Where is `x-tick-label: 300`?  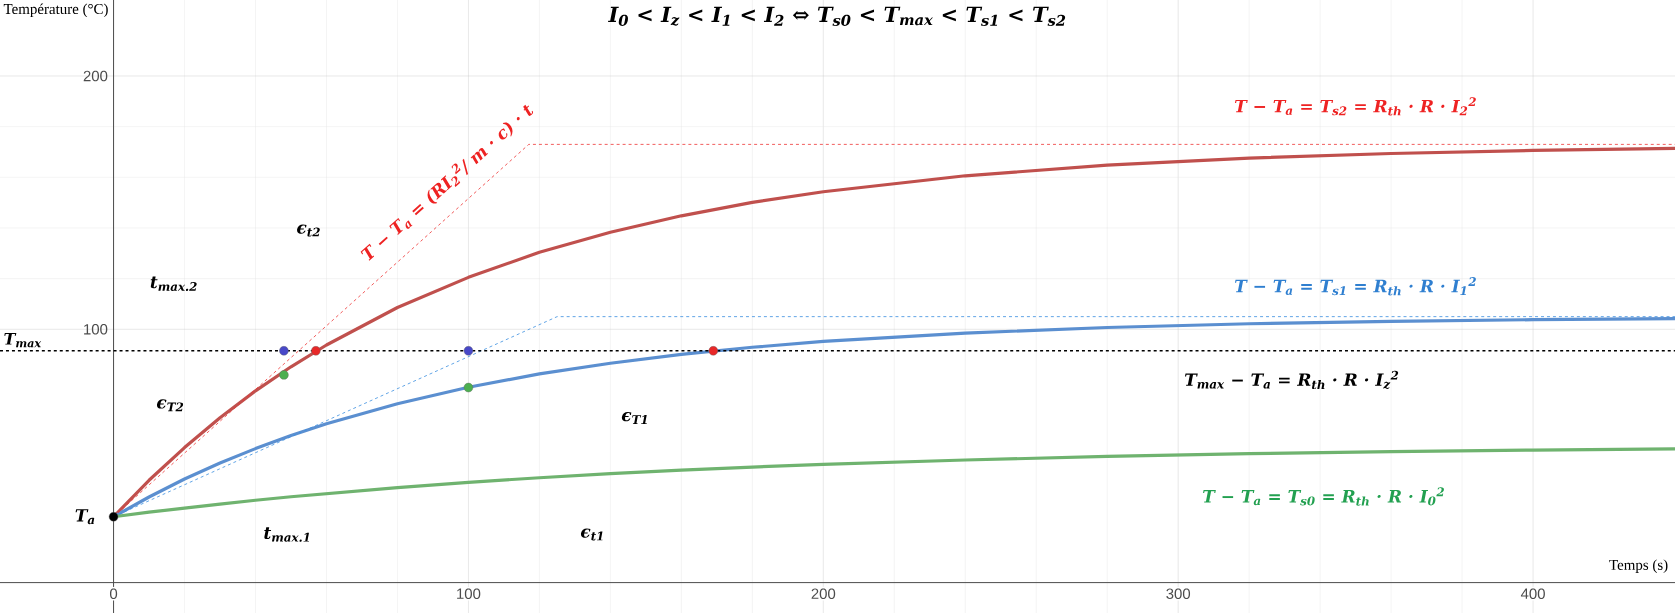
x-tick-label: 300 is located at coordinates (1178, 593).